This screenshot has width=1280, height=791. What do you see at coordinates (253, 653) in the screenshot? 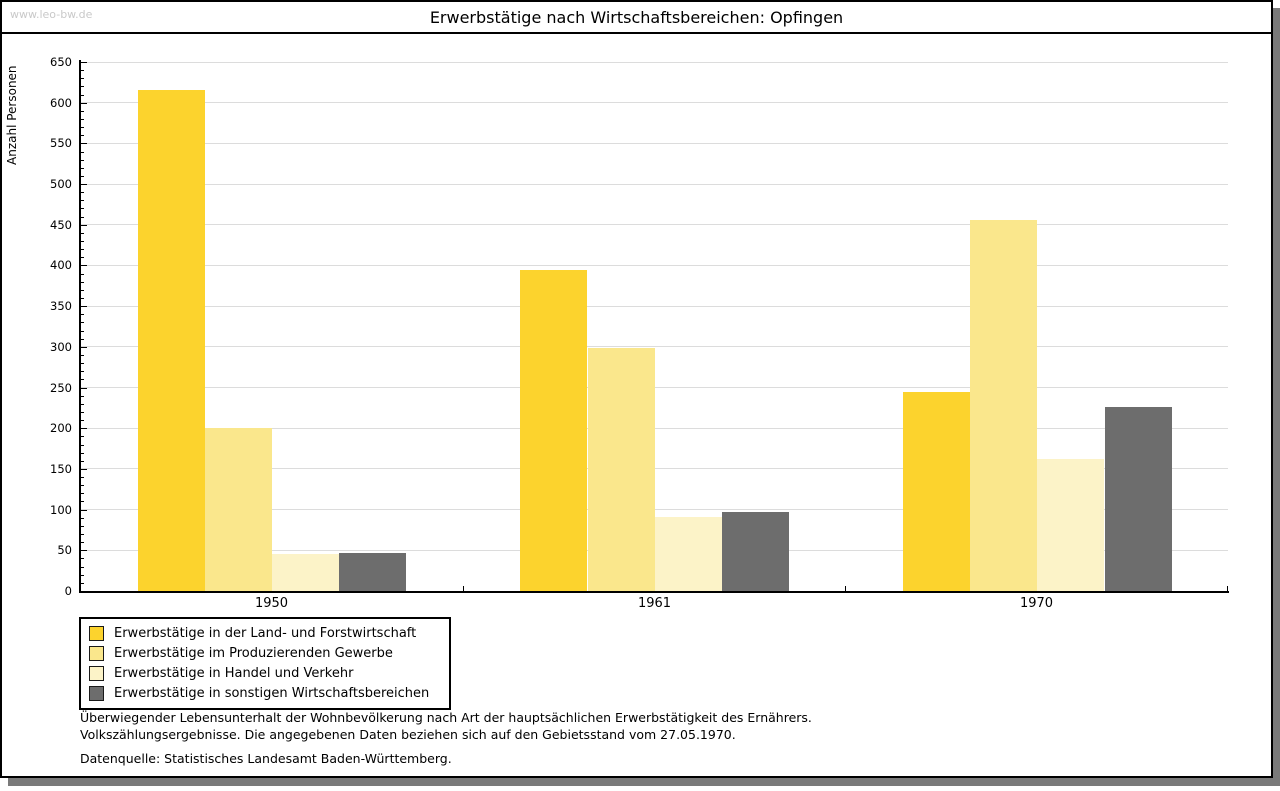
I see `legend-label: Erwerbstätige im Produzierenden Gewerbe` at bounding box center [253, 653].